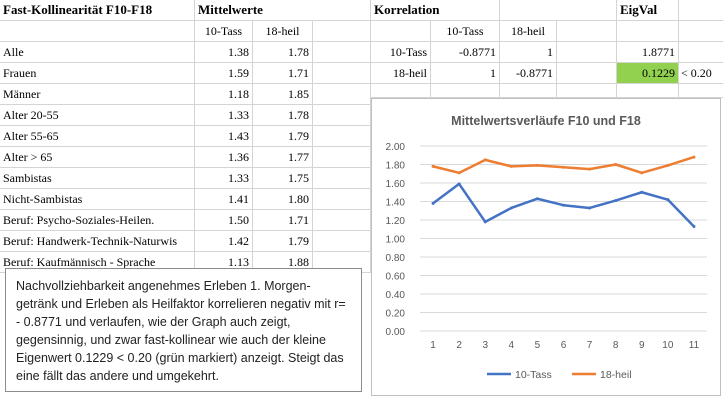 The width and height of the screenshot is (723, 400). Describe the element at coordinates (435, 10) in the screenshot. I see `korrelation-header: Korrelation` at that location.